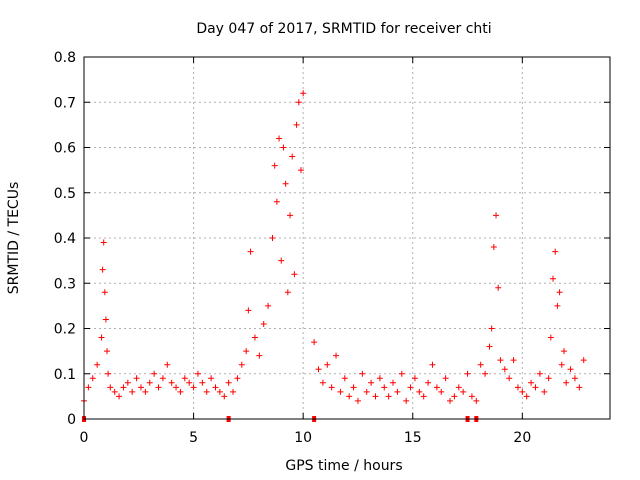 This screenshot has height=480, width=640. I want to click on y-tick-label: 0.6, so click(65, 149).